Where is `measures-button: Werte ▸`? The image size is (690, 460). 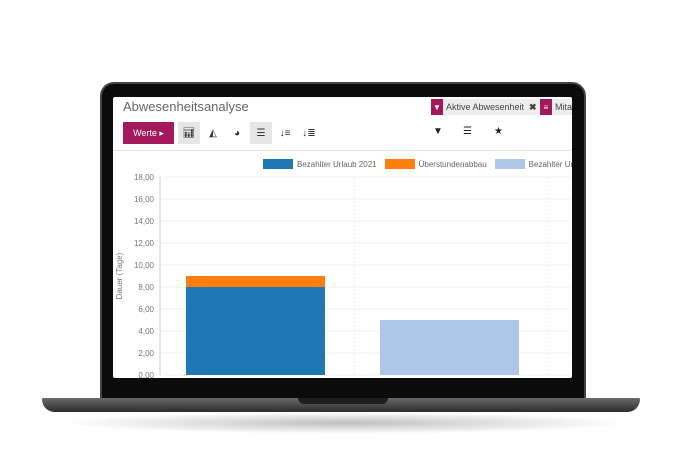
measures-button: Werte ▸ is located at coordinates (148, 133).